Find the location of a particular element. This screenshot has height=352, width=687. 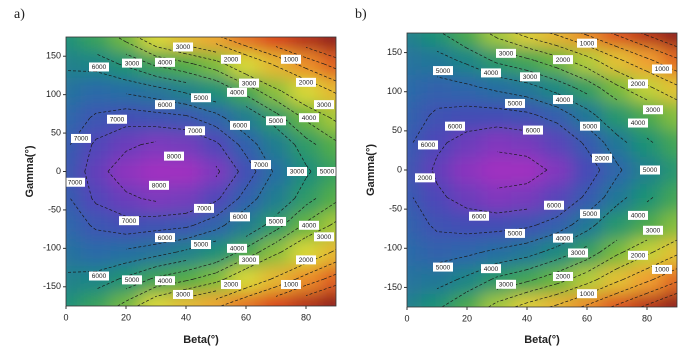

x-tick-label: 20 is located at coordinates (467, 318).